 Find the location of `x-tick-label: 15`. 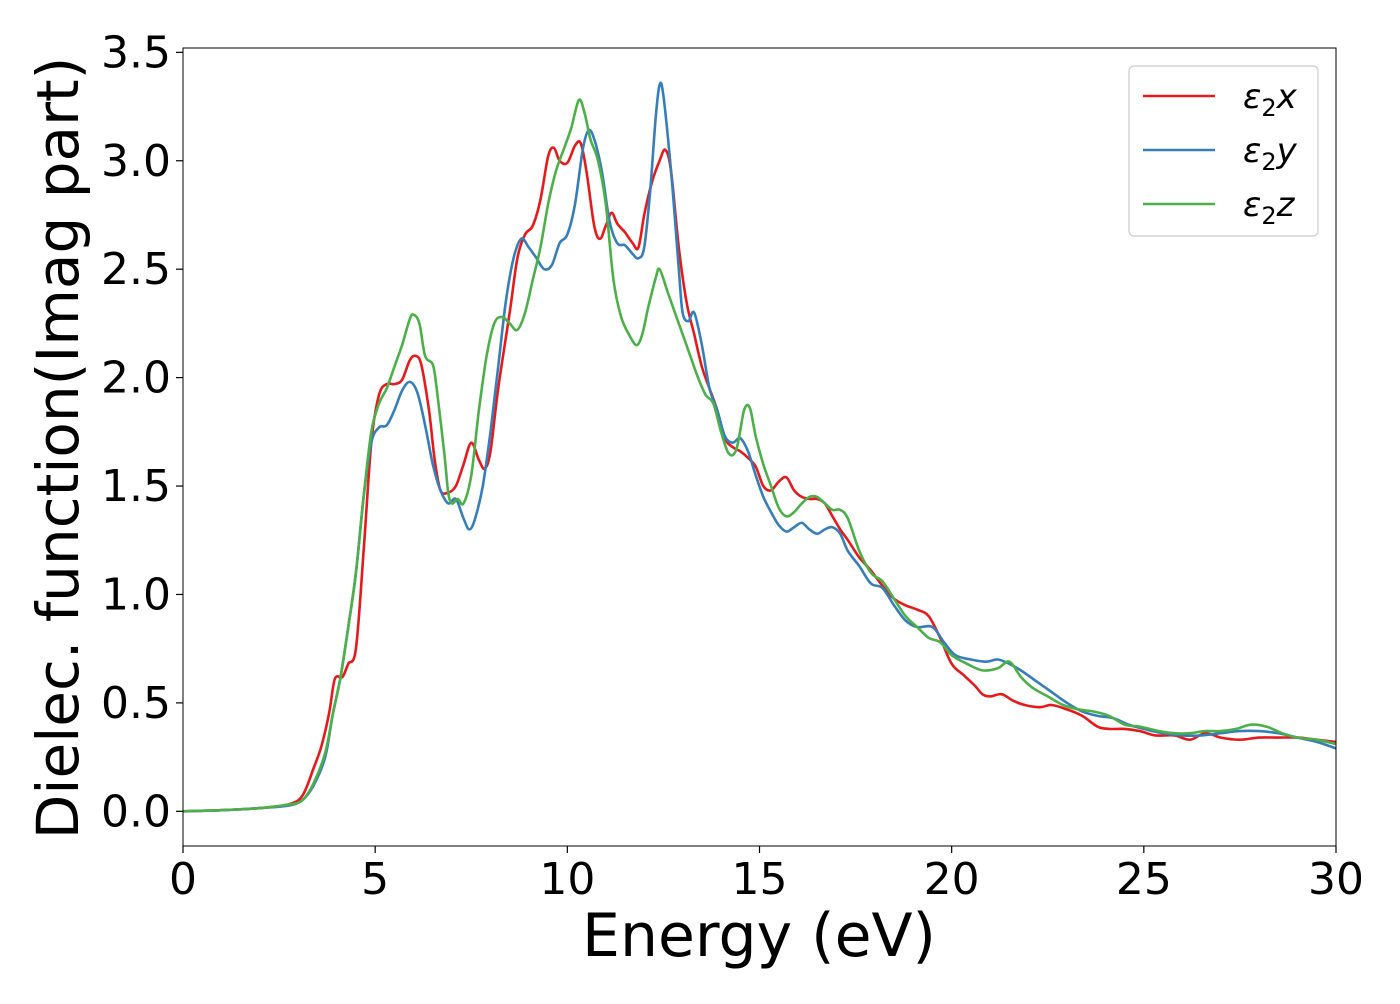

x-tick-label: 15 is located at coordinates (760, 879).